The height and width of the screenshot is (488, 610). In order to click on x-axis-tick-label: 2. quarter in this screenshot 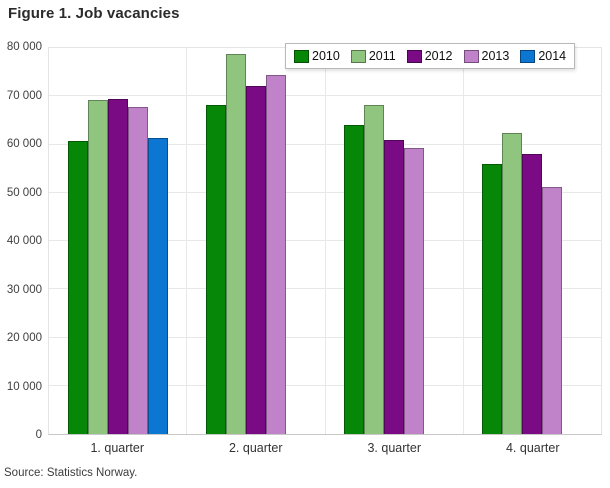, I will do `click(255, 448)`.